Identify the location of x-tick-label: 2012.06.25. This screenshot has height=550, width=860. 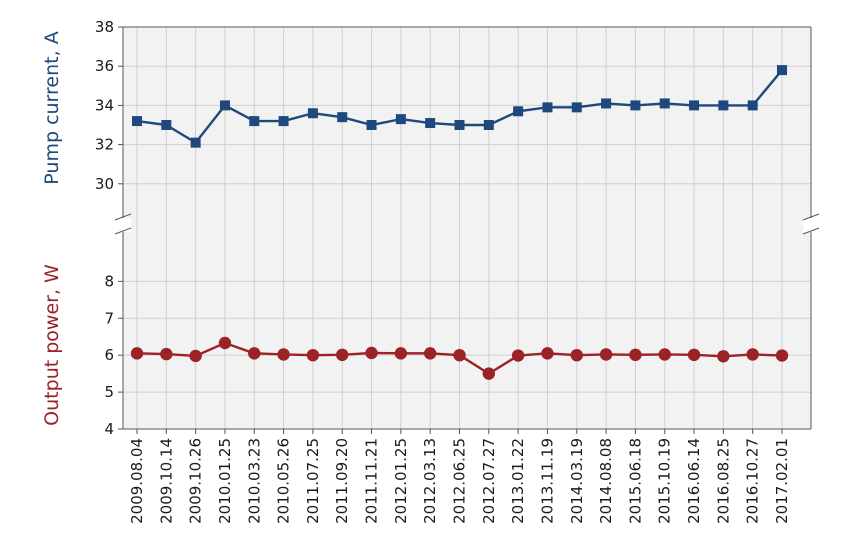
(460, 481).